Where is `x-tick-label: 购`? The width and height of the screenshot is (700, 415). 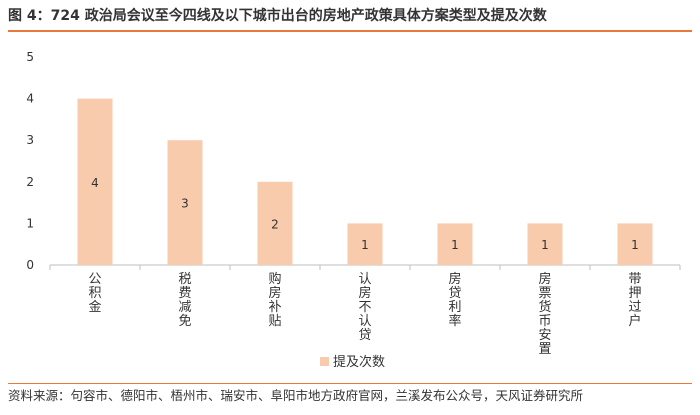
x-tick-label: 购 is located at coordinates (274, 279).